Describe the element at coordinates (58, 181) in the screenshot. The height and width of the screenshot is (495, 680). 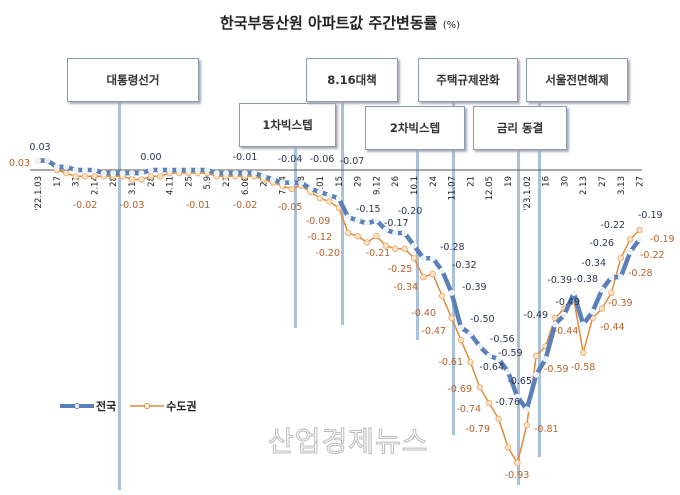
I see `x-tick-label: 17` at that location.